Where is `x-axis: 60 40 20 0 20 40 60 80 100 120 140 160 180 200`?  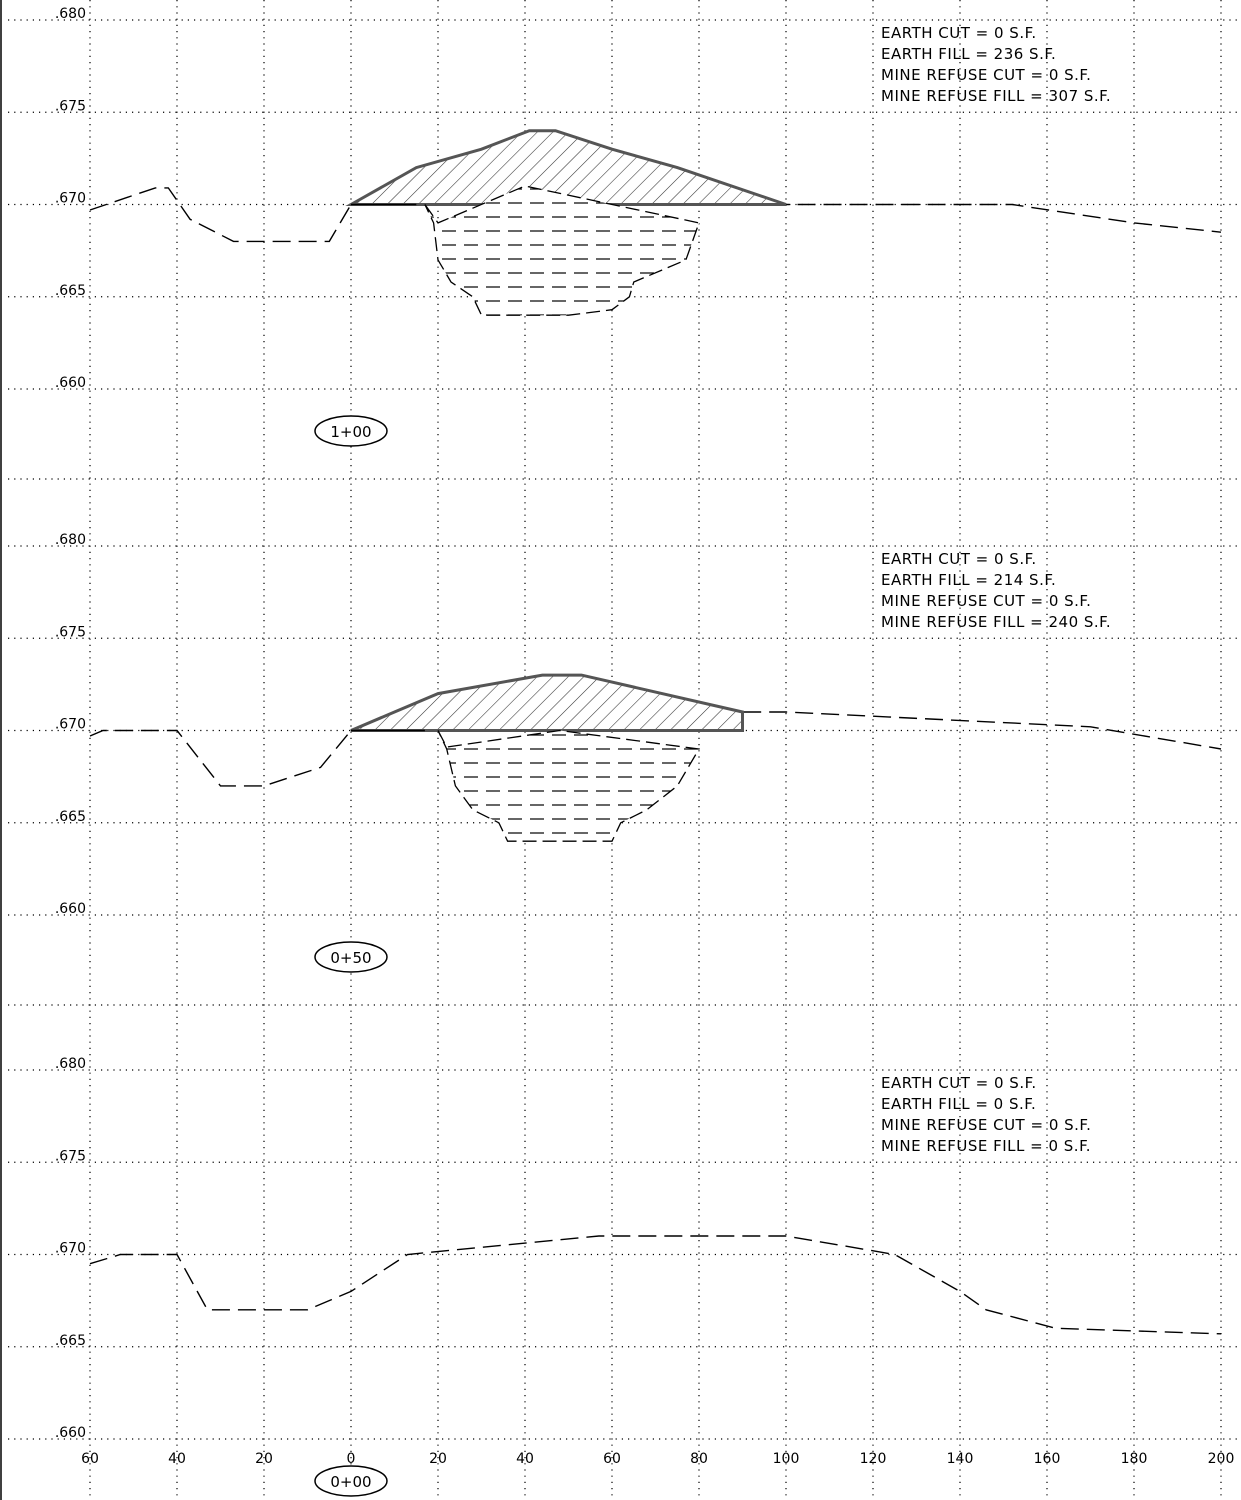 x-axis: 60 40 20 0 20 40 60 80 100 120 140 160 180 200 is located at coordinates (657, 1459).